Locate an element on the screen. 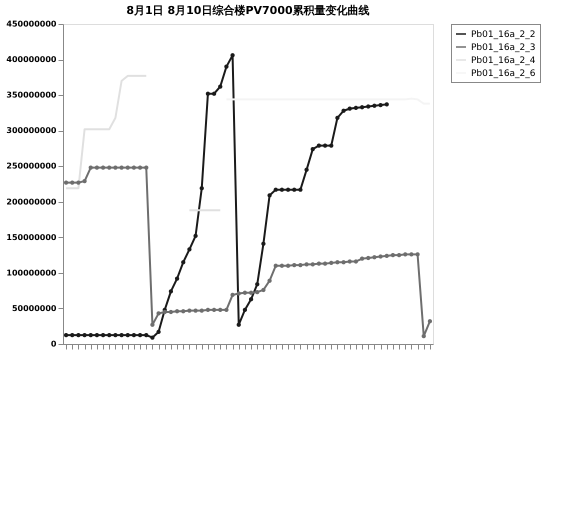 Image resolution: width=573 pixels, height=510 pixels. y-tick-label: 150000000 is located at coordinates (31, 237).